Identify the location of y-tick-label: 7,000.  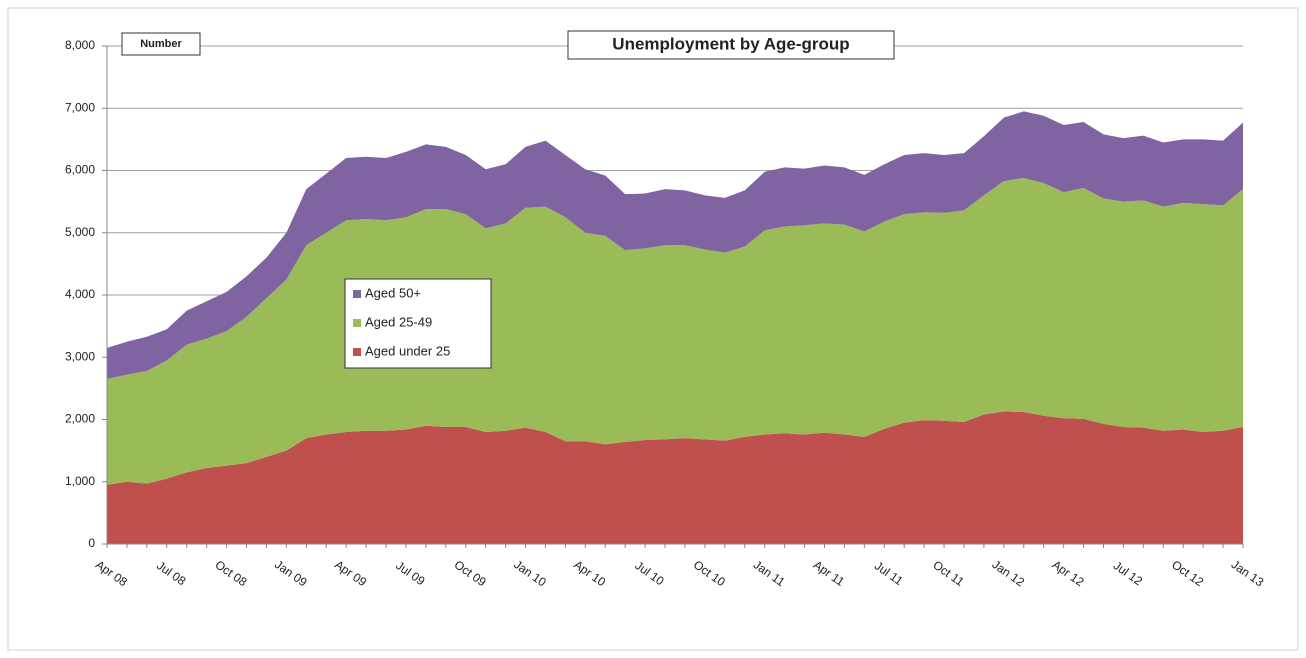
(80, 107).